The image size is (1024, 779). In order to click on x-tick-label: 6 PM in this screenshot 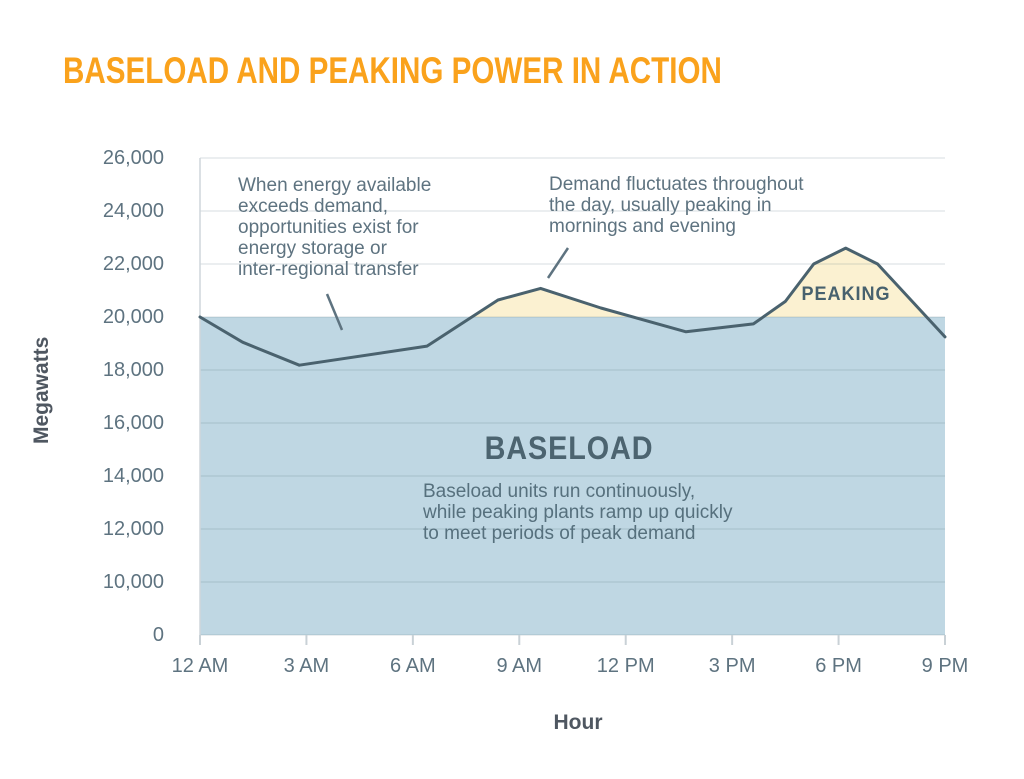, I will do `click(838, 666)`.